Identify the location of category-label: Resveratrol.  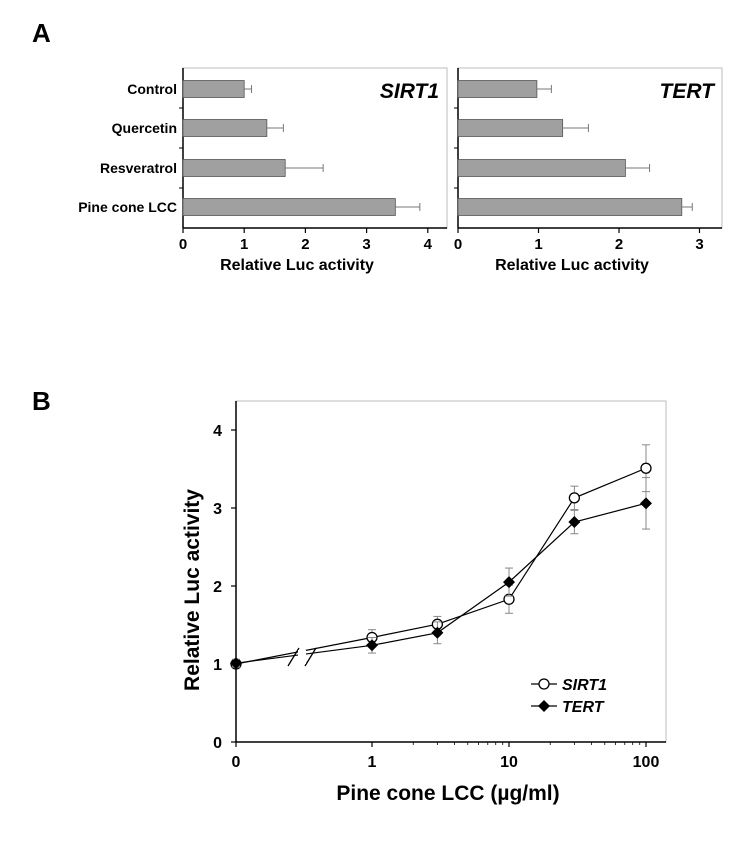
(138, 168).